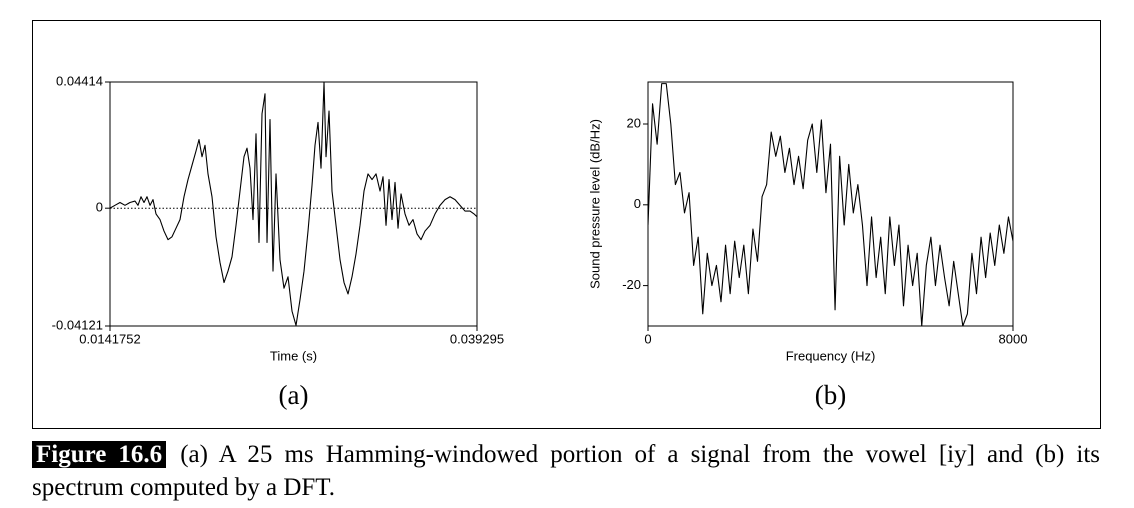 This screenshot has width=1134, height=508. What do you see at coordinates (294, 395) in the screenshot?
I see `panel-label: (a)` at bounding box center [294, 395].